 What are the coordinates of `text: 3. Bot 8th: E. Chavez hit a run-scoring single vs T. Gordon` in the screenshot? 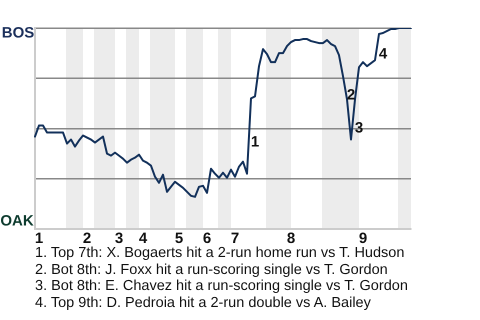 It's located at (221, 286).